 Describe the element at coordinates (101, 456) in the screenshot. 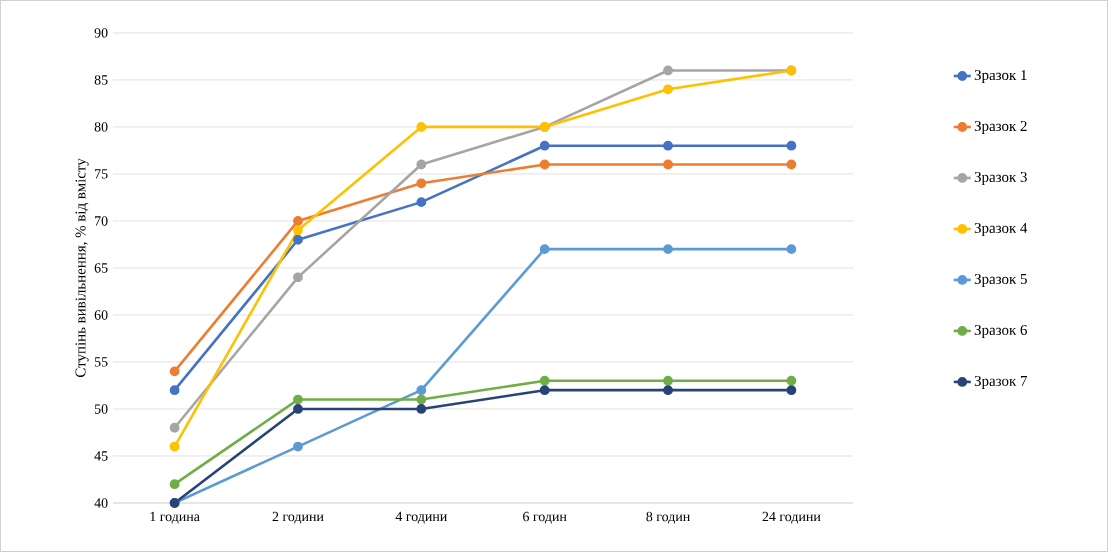

I see `y-tick-label: 45` at that location.